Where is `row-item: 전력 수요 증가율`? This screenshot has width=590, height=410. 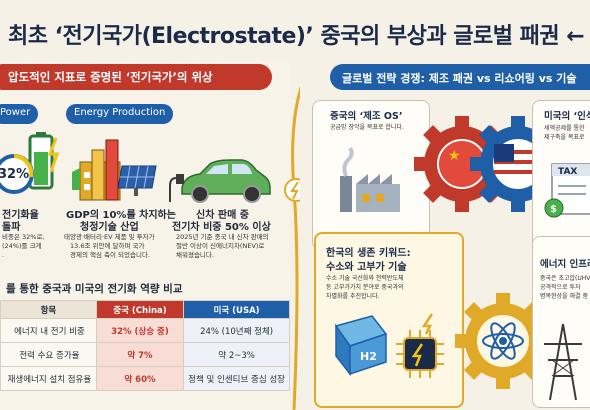
row-item: 전력 수요 증가율 is located at coordinates (48, 354).